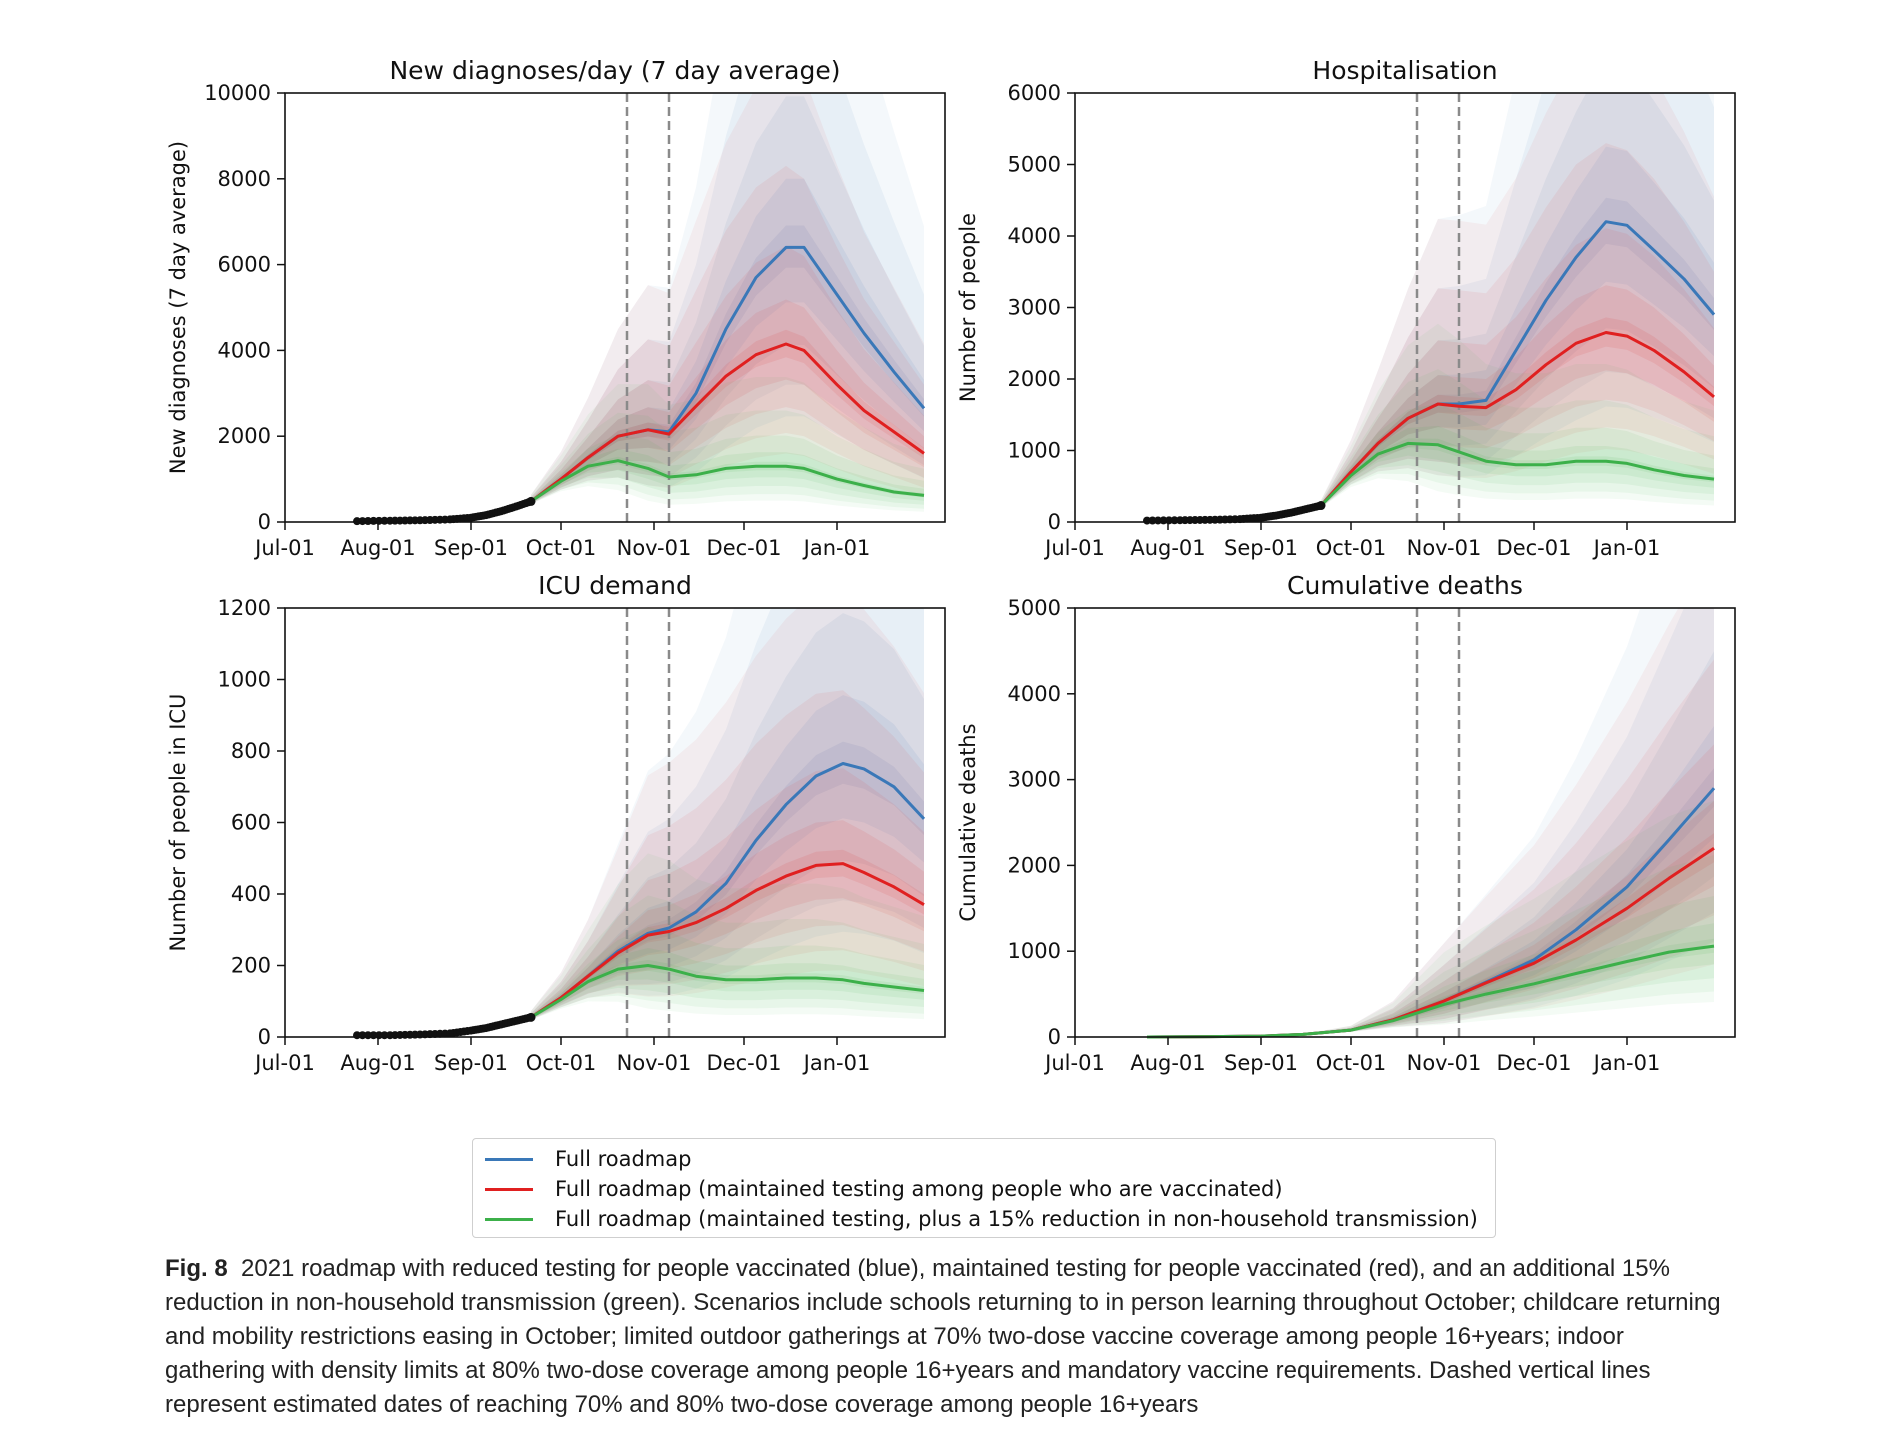 The image size is (1880, 1430). Describe the element at coordinates (509, 1159) in the screenshot. I see `legend-swatch-blue` at that location.